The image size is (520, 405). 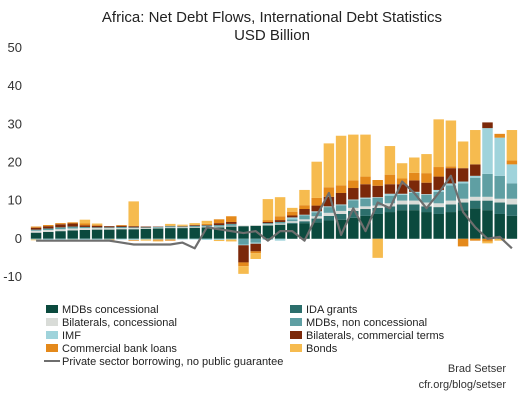 I want to click on chart-subtitle: USD Billion, so click(x=272, y=35).